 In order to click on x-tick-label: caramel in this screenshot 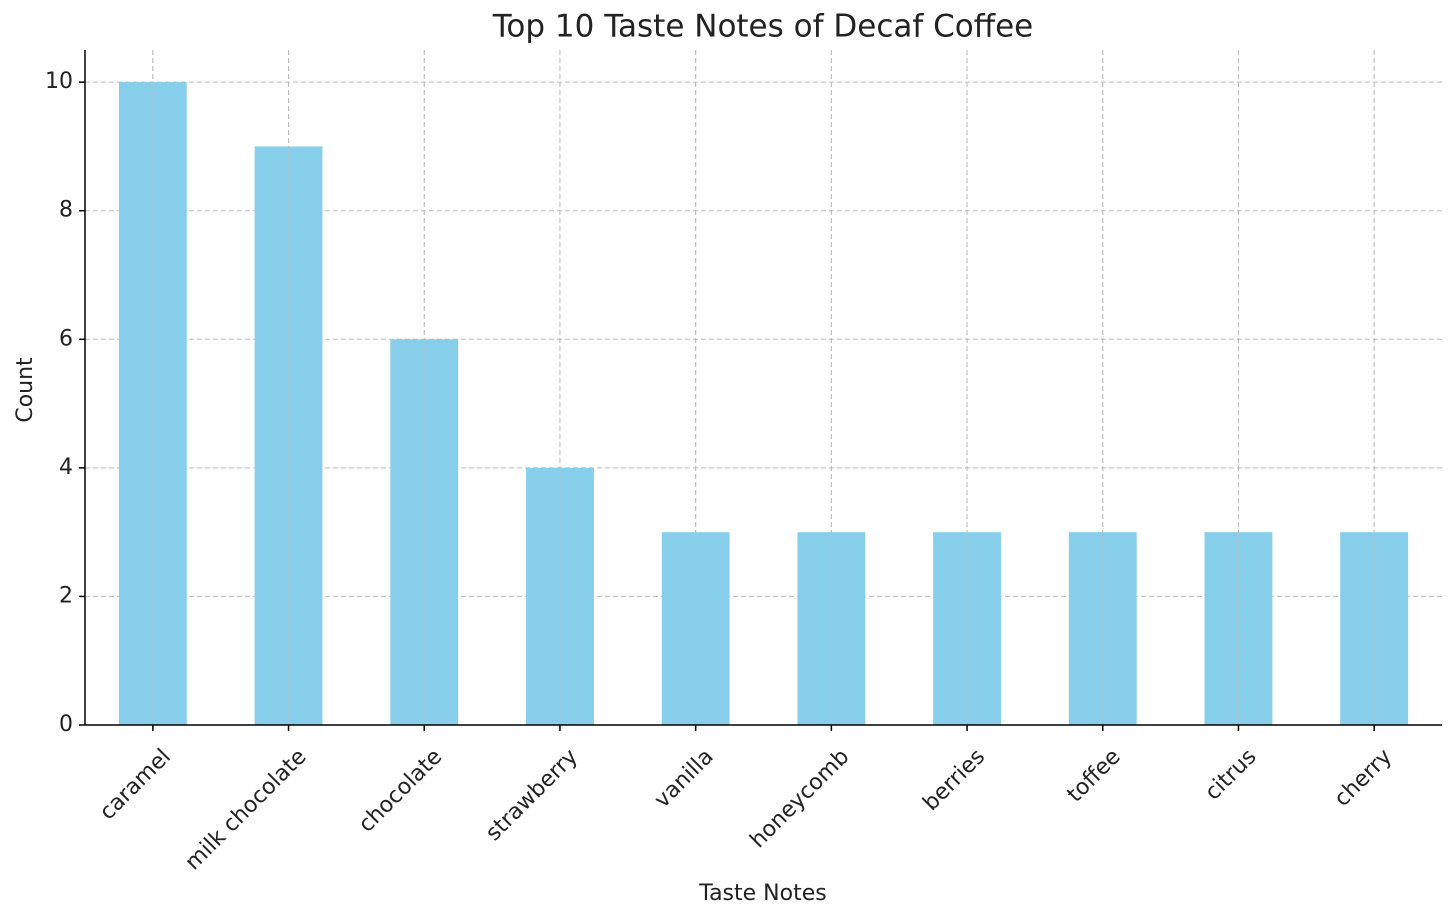, I will do `click(135, 784)`.